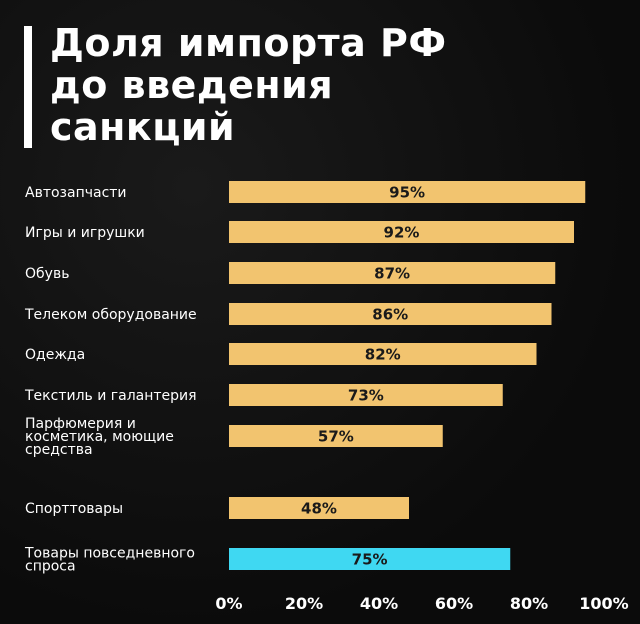  I want to click on value-label-3: 86%, so click(390, 315).